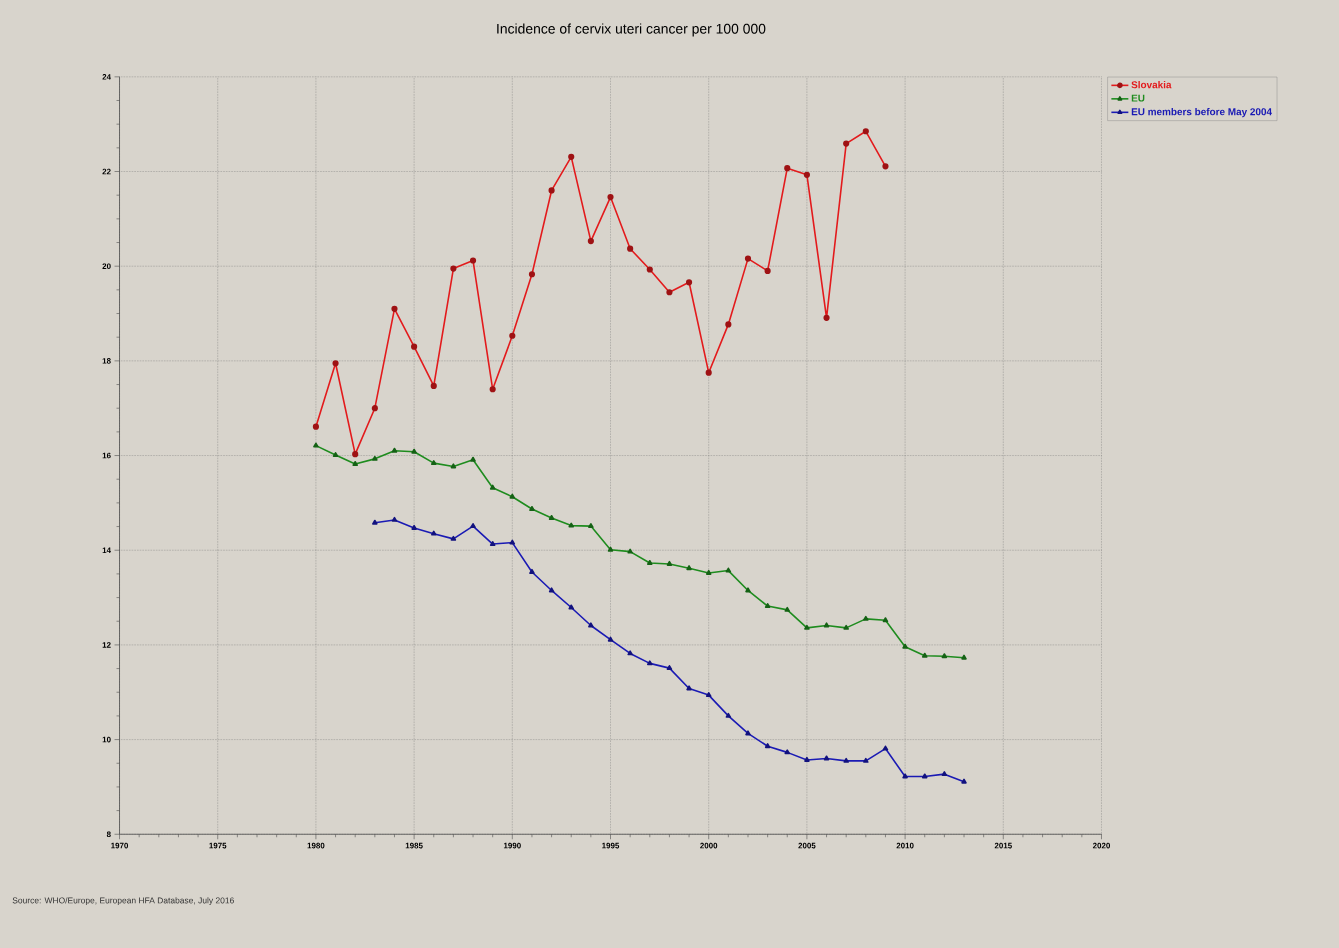 The height and width of the screenshot is (948, 1339). What do you see at coordinates (1151, 84) in the screenshot?
I see `legend-label: Slovakia` at bounding box center [1151, 84].